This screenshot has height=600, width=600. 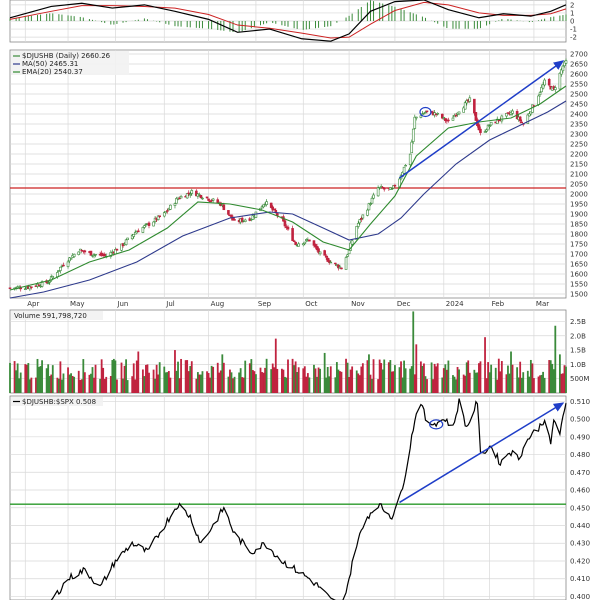 I want to click on ratio-legend: $DJUSHB:$SPX 0.508, so click(x=59, y=402).